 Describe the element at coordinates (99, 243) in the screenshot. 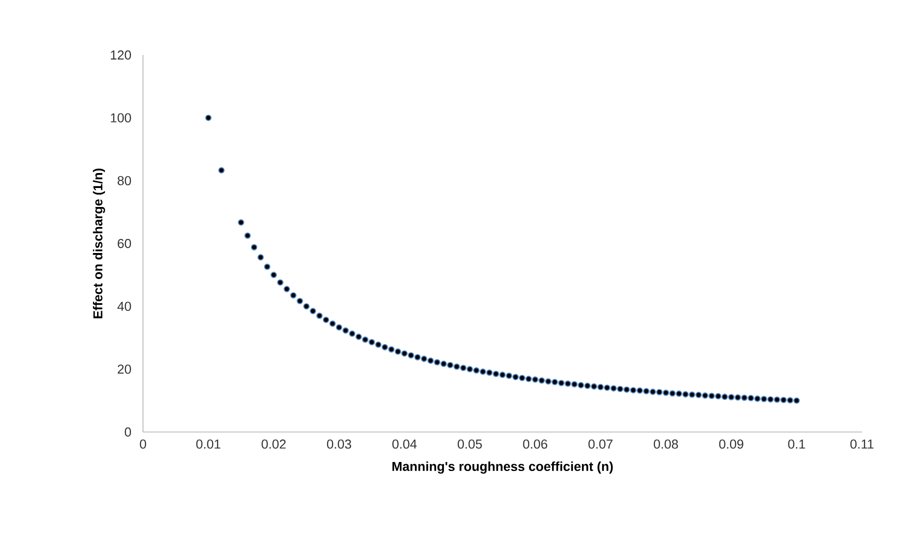

I see `y-axis-title: Effect on discharge (1/n)` at that location.